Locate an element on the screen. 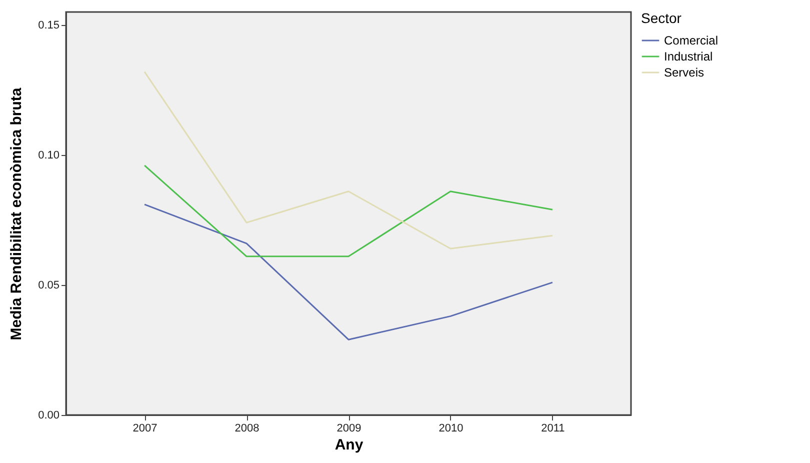 Image resolution: width=810 pixels, height=463 pixels. x-tick-label: 2007 is located at coordinates (145, 428).